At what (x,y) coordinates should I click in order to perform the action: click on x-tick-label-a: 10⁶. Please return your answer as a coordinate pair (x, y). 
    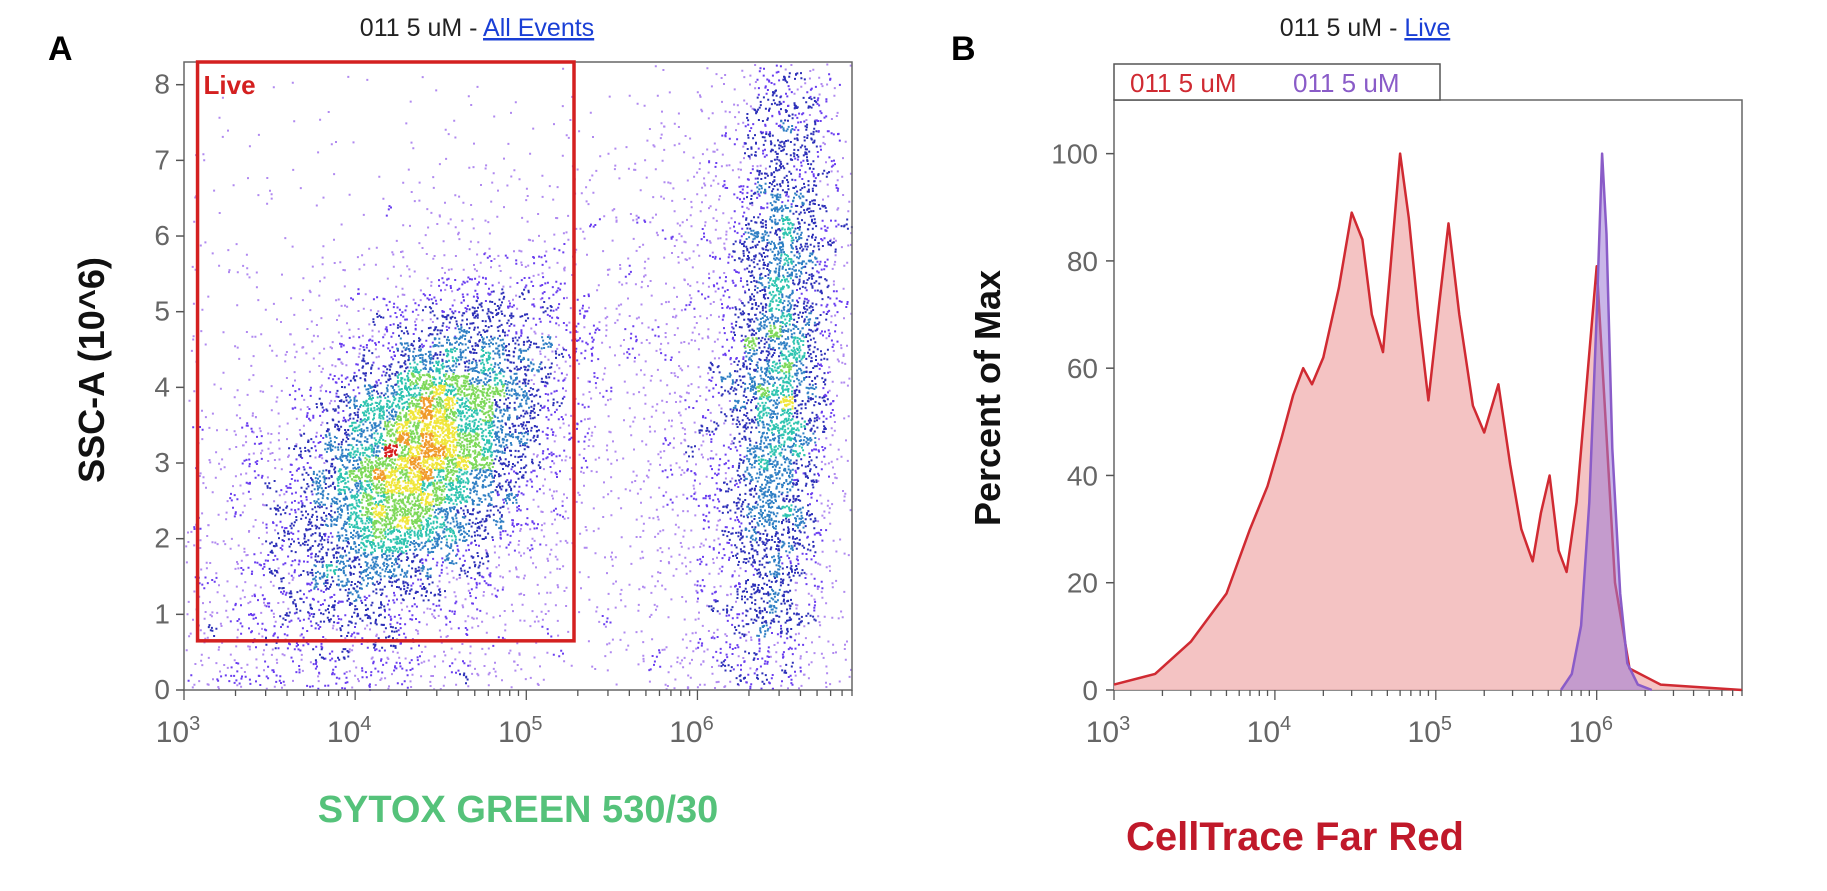
    Looking at the image, I should click on (691, 731).